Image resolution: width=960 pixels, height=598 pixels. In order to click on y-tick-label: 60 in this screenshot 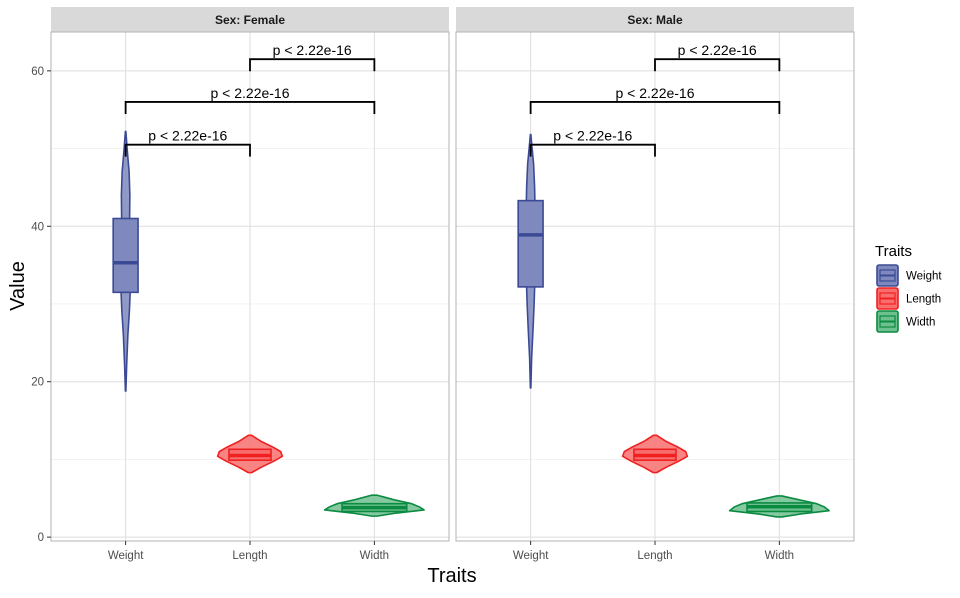, I will do `click(37, 72)`.